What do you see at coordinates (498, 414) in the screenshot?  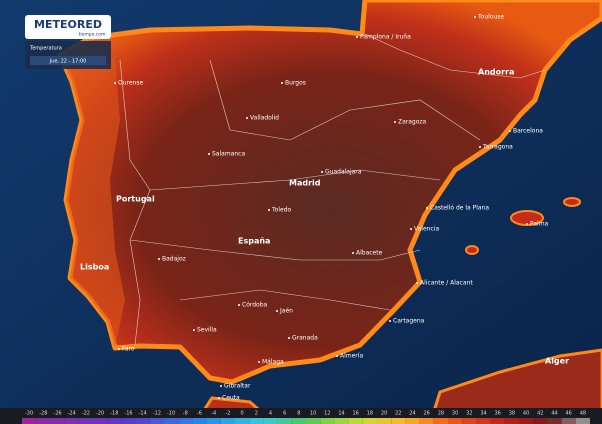 I see `scale-label: 36` at bounding box center [498, 414].